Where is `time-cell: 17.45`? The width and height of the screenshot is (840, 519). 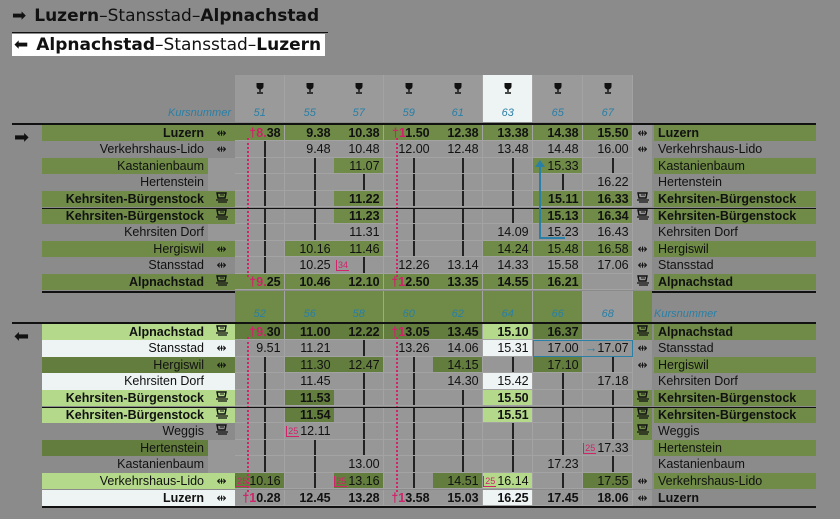
time-cell: 17.45 is located at coordinates (558, 498).